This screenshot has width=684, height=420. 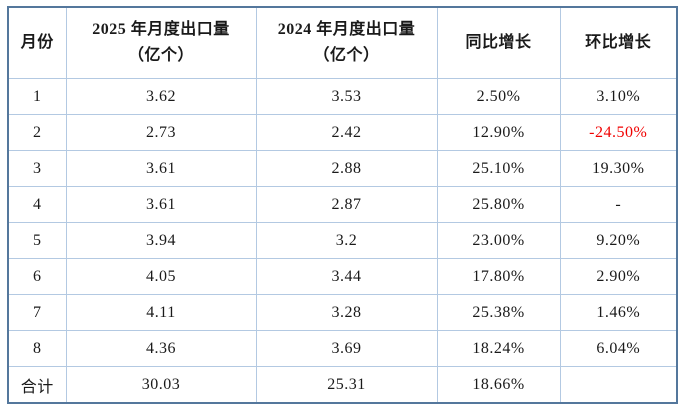 What do you see at coordinates (37, 276) in the screenshot?
I see `month-cell: 6` at bounding box center [37, 276].